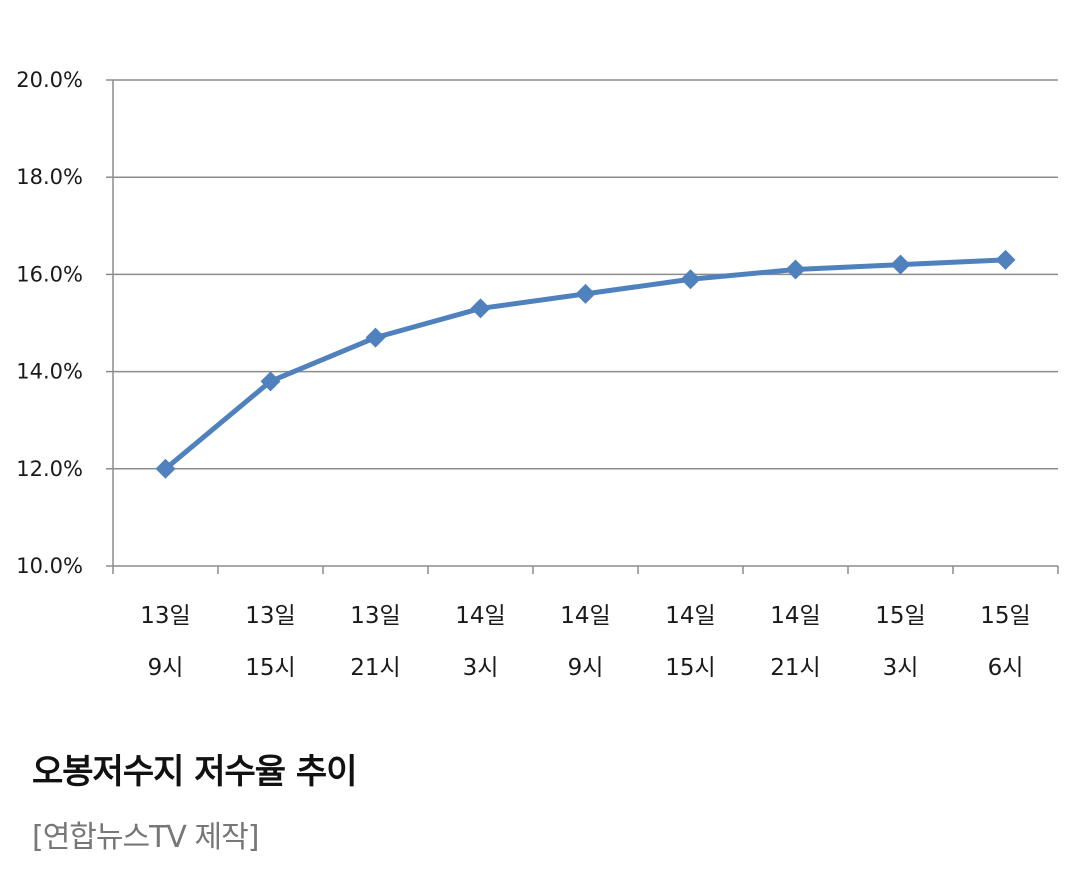  Describe the element at coordinates (49, 323) in the screenshot. I see `y-tick-labels: 10.0% 12.0% 14.0% 16.0% 18.0% 20.0%` at that location.